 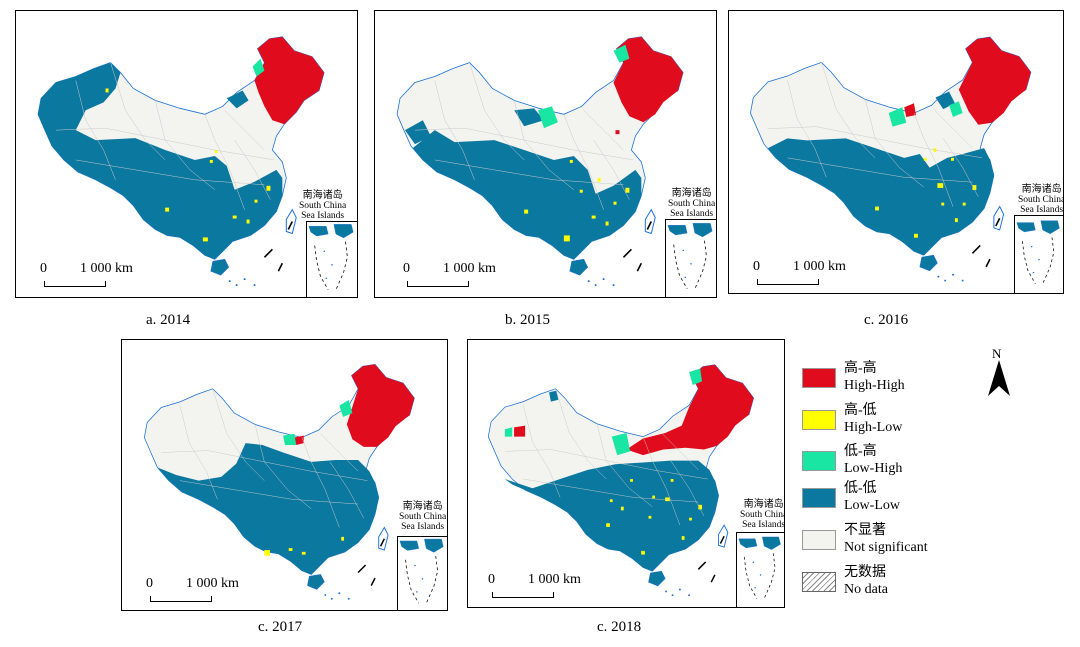 I want to click on legend-en: High-High, so click(x=874, y=385).